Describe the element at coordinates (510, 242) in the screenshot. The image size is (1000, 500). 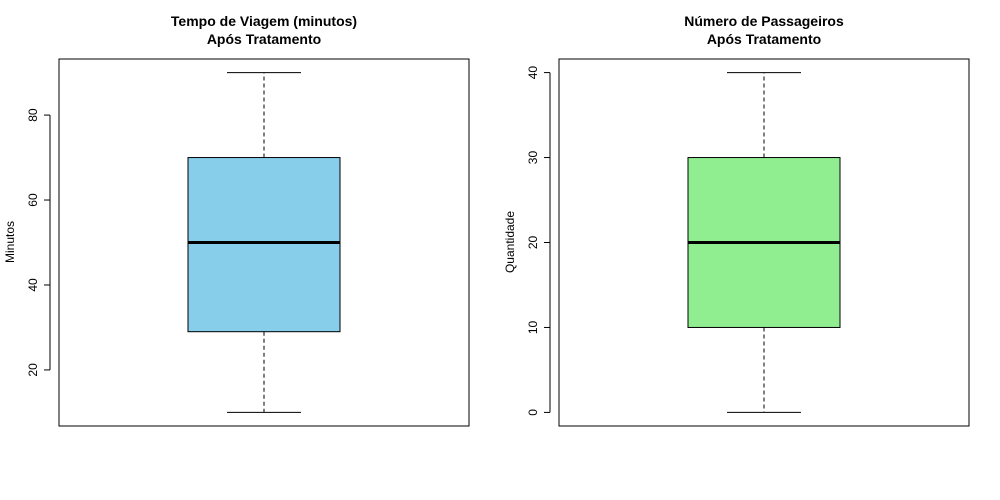
I see `y-axis-label-2: Quantidade` at that location.